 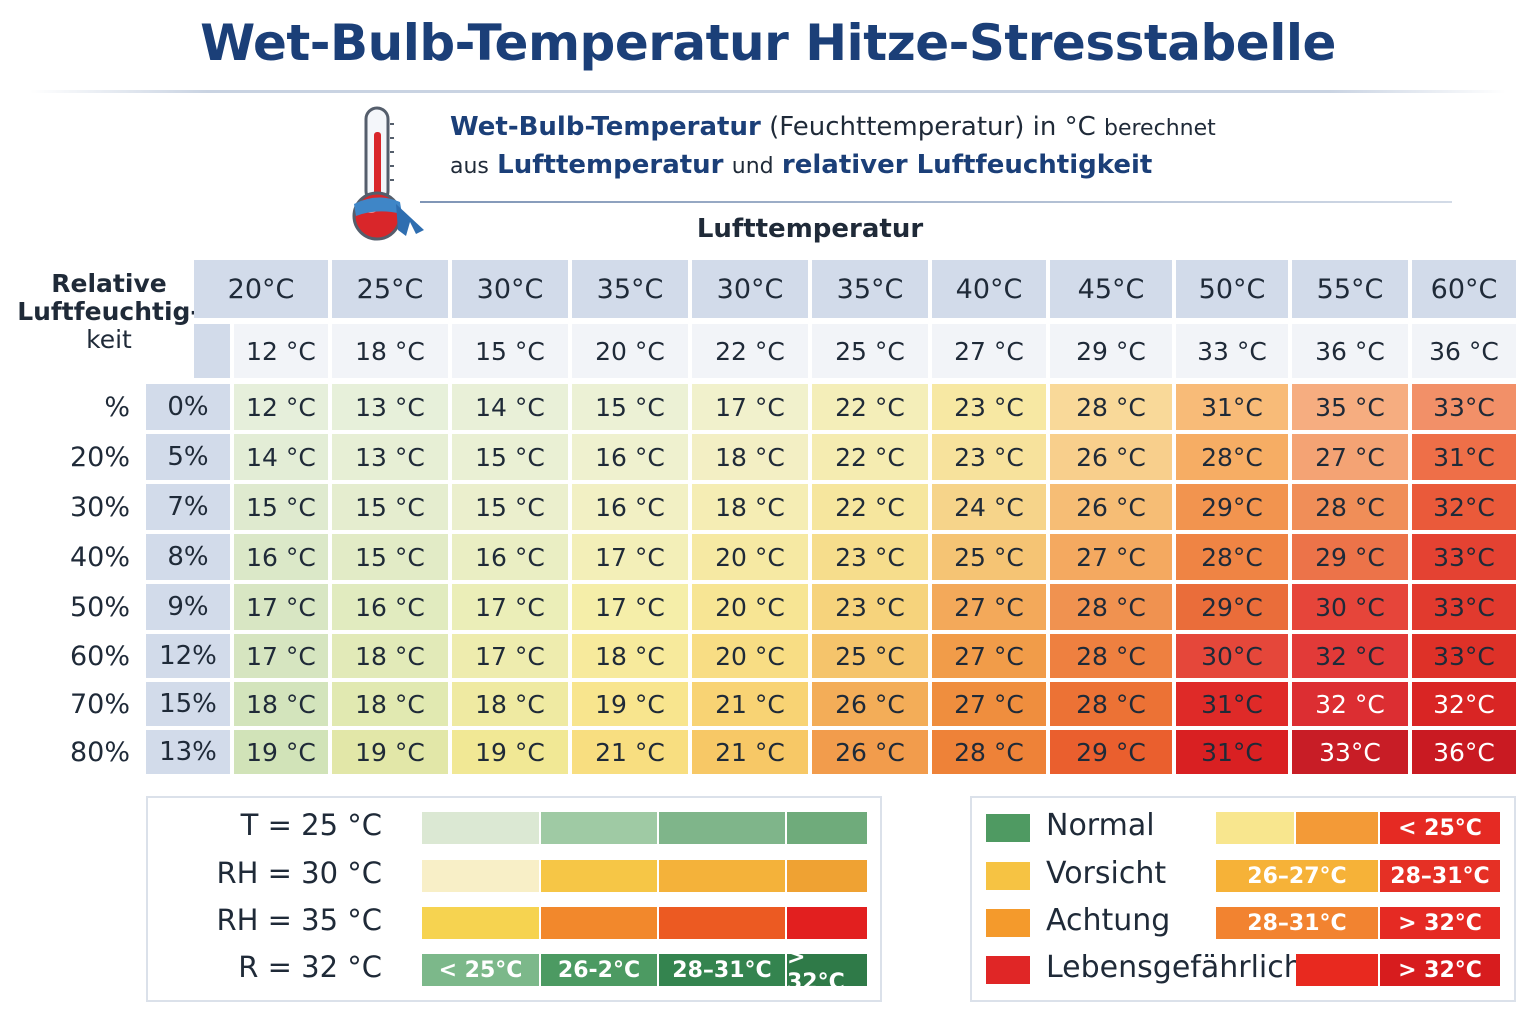 What do you see at coordinates (989, 351) in the screenshot?
I see `column-subheader: 27 °C` at bounding box center [989, 351].